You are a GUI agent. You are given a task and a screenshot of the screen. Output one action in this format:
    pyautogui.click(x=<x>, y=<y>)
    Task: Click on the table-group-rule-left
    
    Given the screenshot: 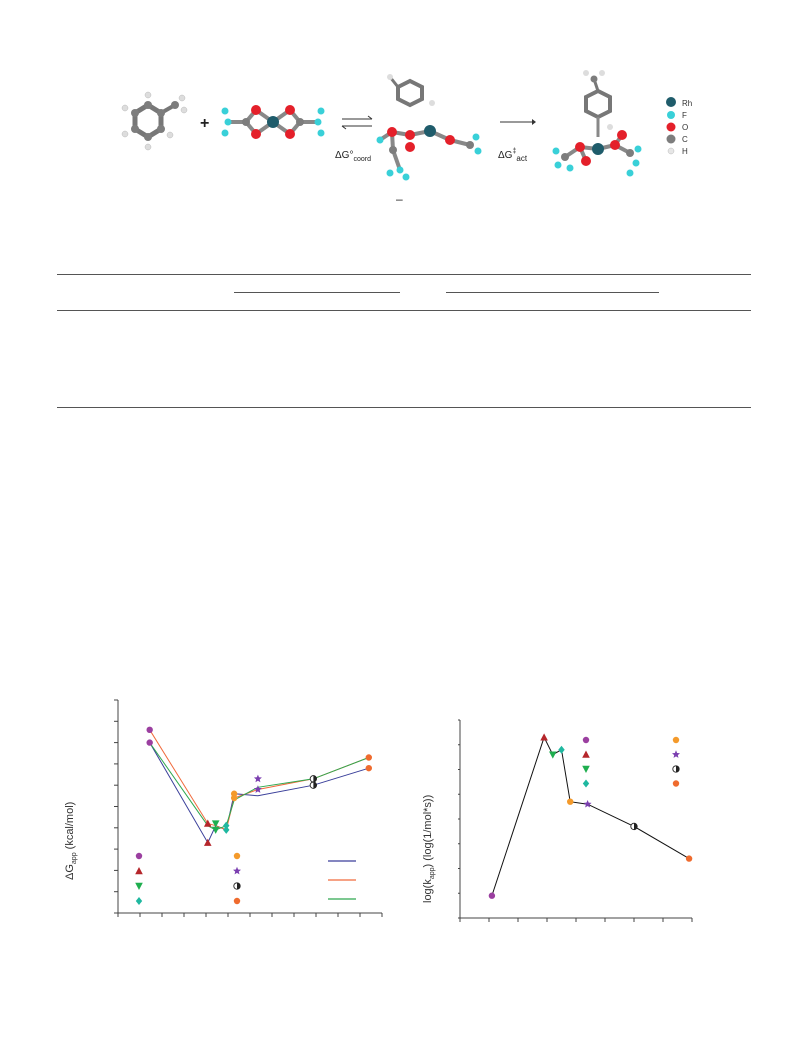 What is the action you would take?
    pyautogui.click(x=317, y=292)
    